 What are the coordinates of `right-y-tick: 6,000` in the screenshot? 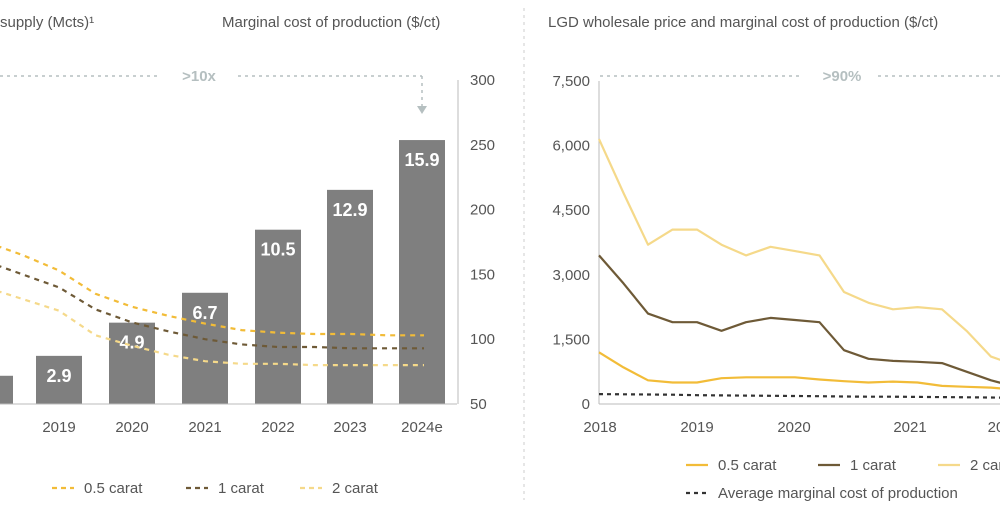 It's located at (571, 146).